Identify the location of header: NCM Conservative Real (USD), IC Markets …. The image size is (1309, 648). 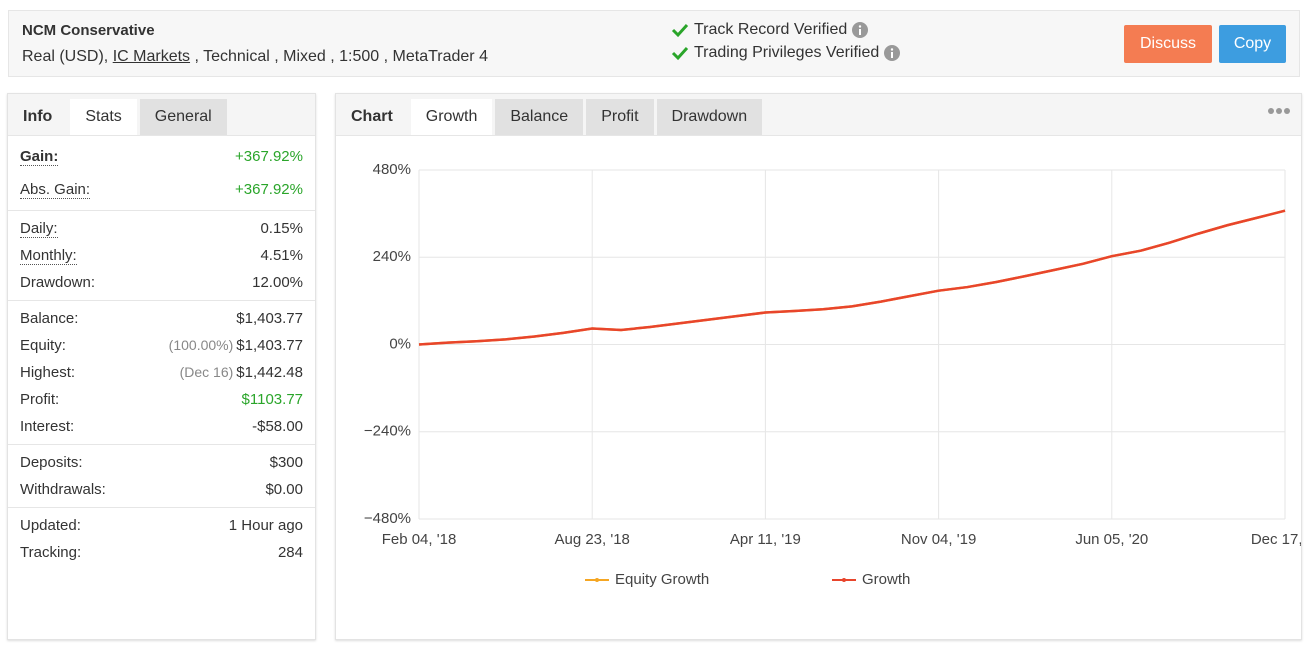
(654, 43).